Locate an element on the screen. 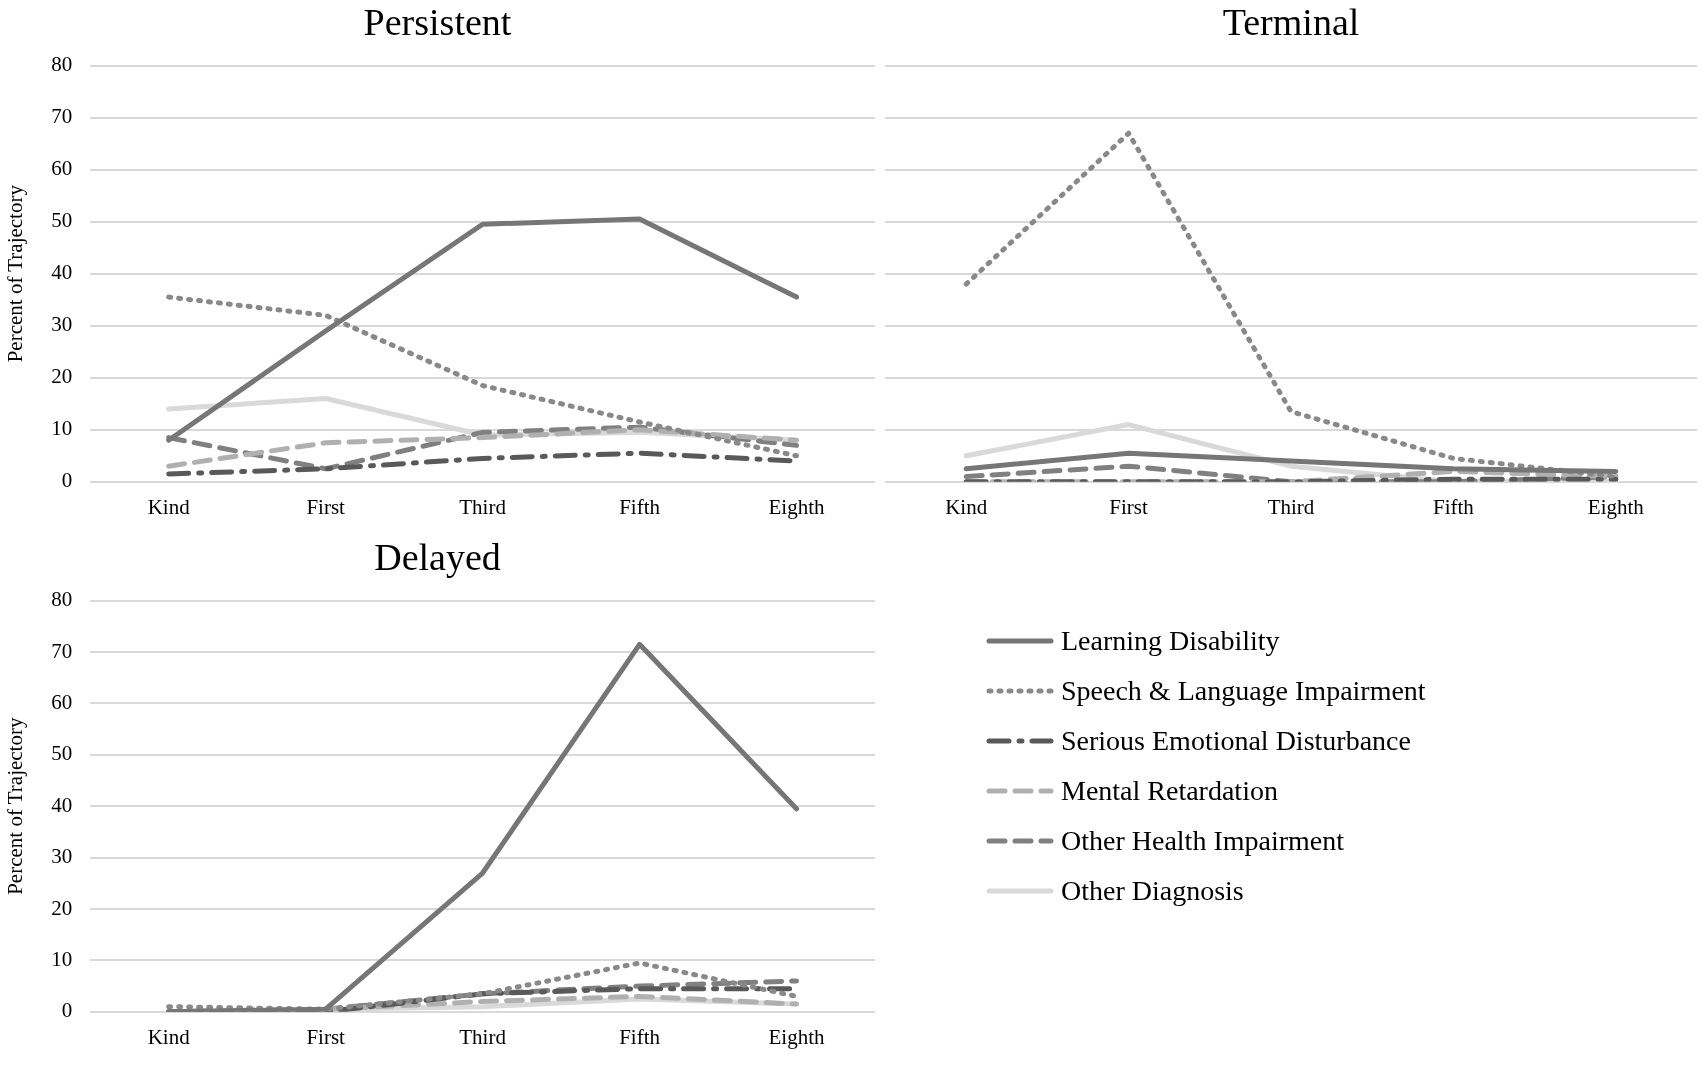  legend-label: Other Health Impairment is located at coordinates (1203, 841).